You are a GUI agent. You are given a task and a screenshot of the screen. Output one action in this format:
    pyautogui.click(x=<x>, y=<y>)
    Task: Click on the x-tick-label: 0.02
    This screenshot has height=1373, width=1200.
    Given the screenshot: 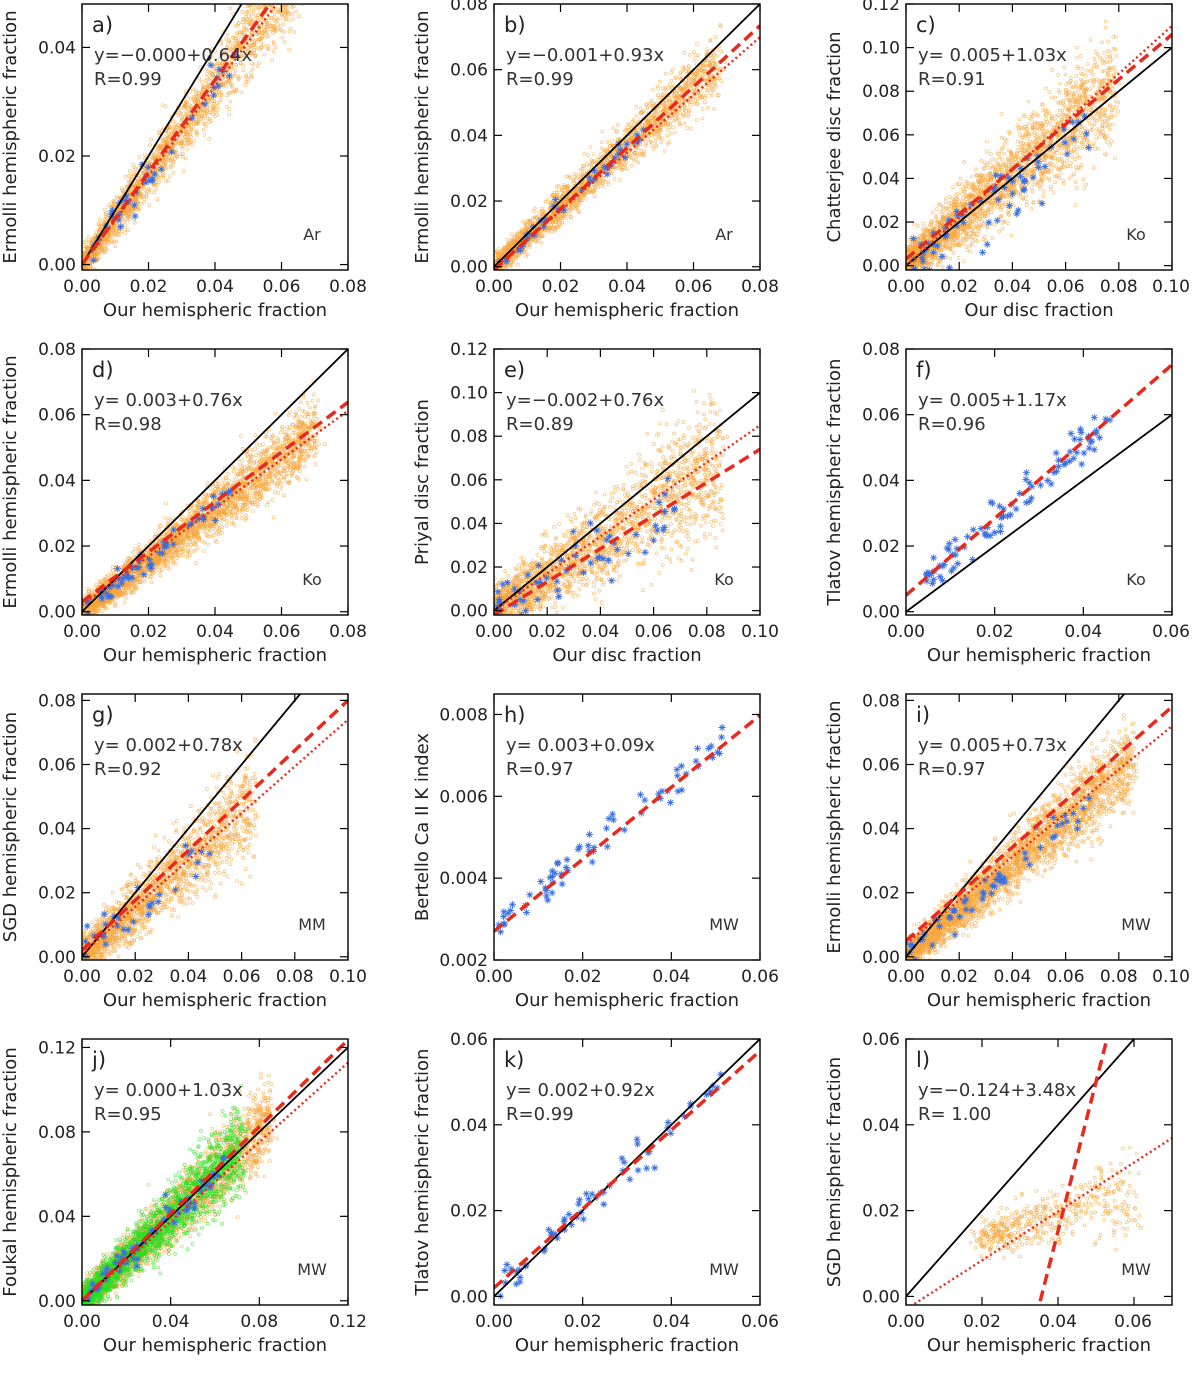 What is the action you would take?
    pyautogui.click(x=149, y=287)
    